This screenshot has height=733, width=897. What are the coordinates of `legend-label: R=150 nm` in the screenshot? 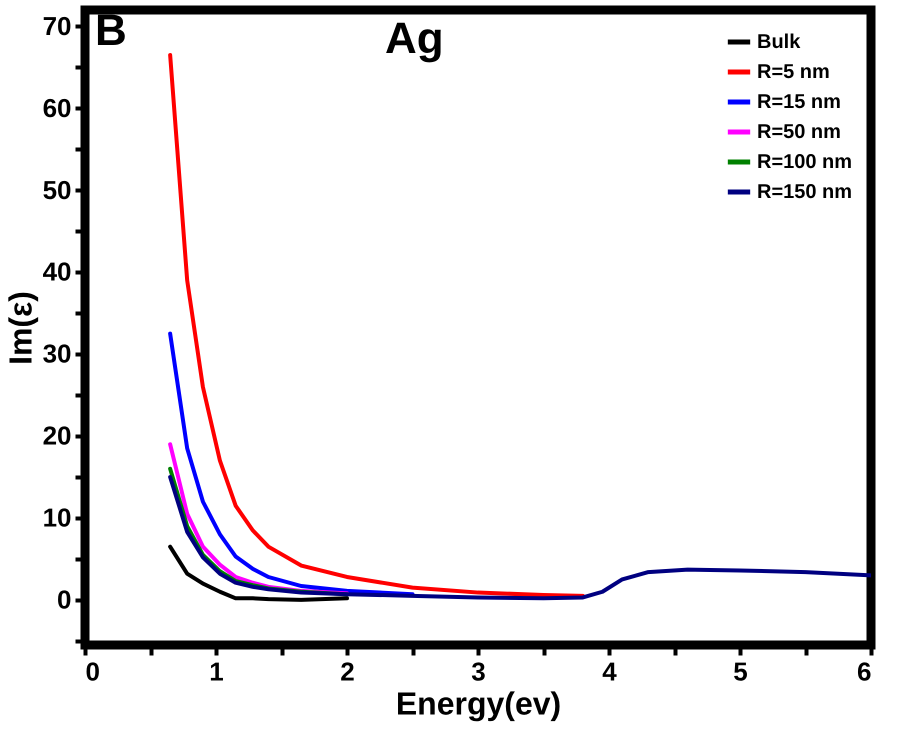 It's located at (804, 192).